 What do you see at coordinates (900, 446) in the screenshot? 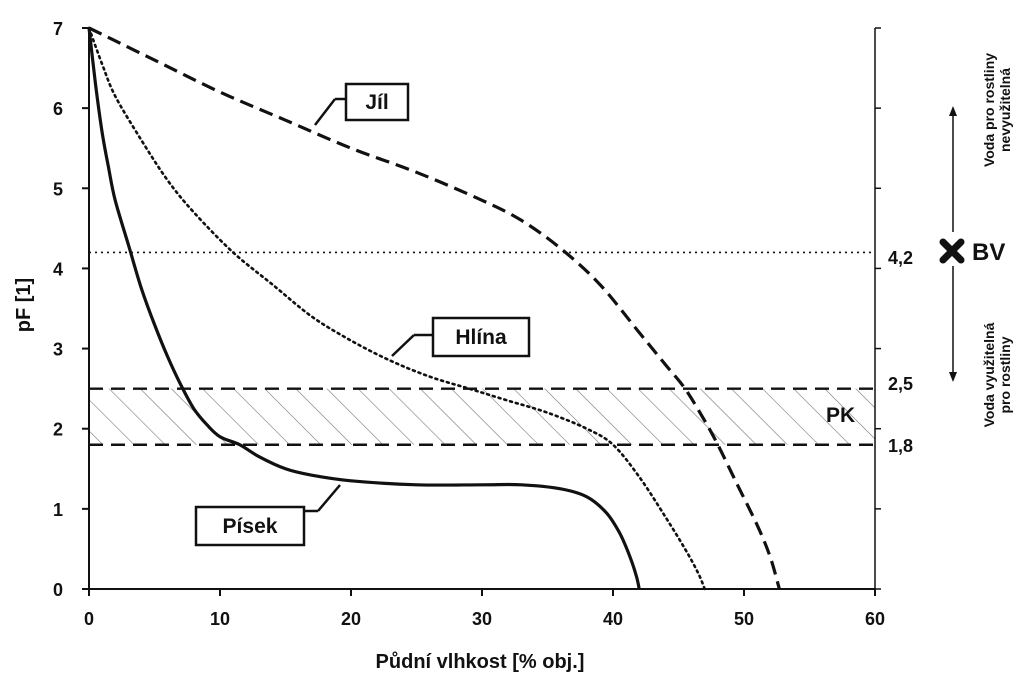
I see `ref-label-1-8: 1,8` at bounding box center [900, 446].